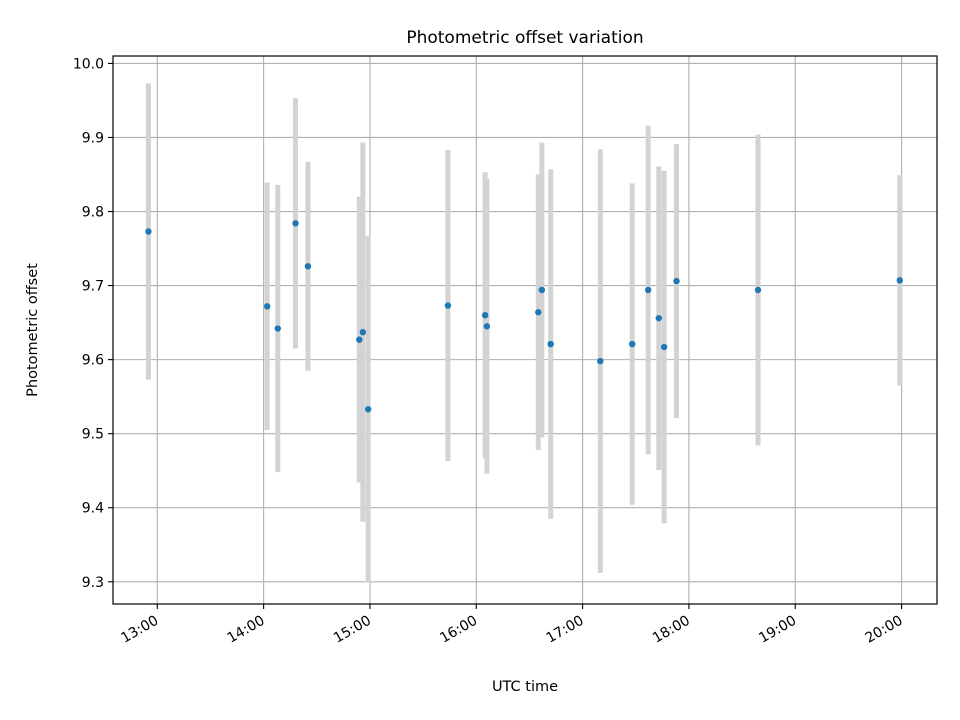 This screenshot has height=720, width=960. Describe the element at coordinates (93, 583) in the screenshot. I see `y-tick-label: 9.3` at that location.